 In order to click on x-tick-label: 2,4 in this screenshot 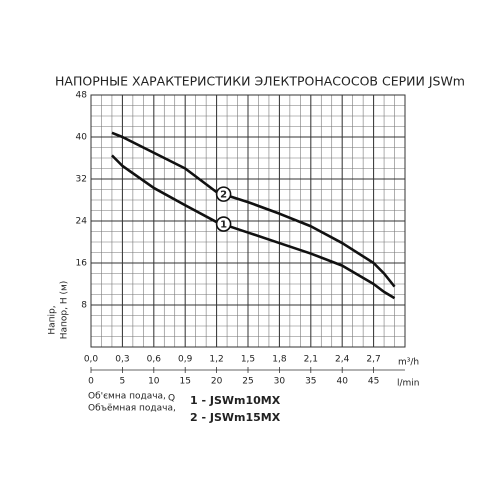, I will do `click(342, 360)`.